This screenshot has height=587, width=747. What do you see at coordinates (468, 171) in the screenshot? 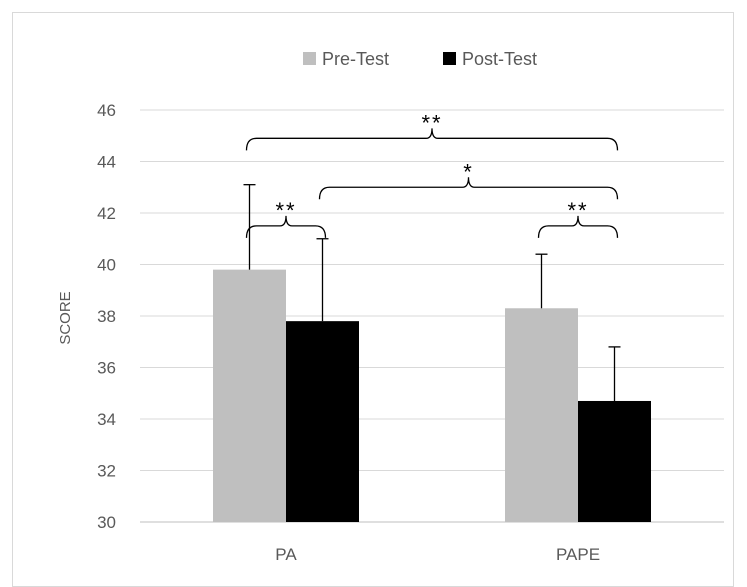
I see `significance-label: *` at bounding box center [468, 171].